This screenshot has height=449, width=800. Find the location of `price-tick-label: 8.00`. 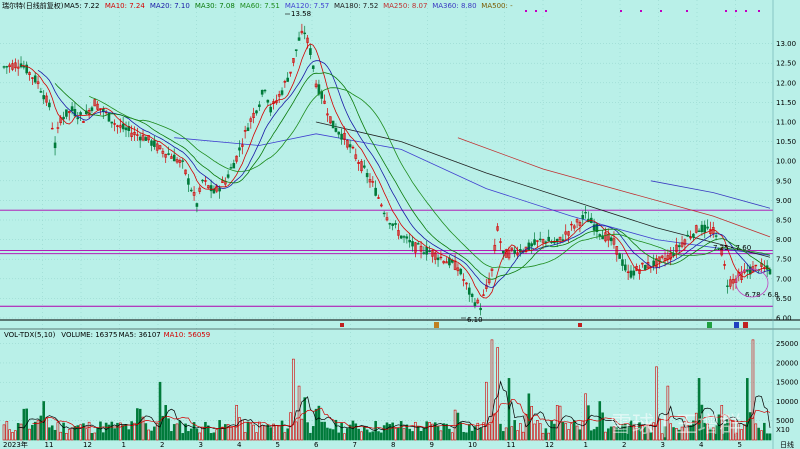

price-tick-label: 8.00 is located at coordinates (784, 240).